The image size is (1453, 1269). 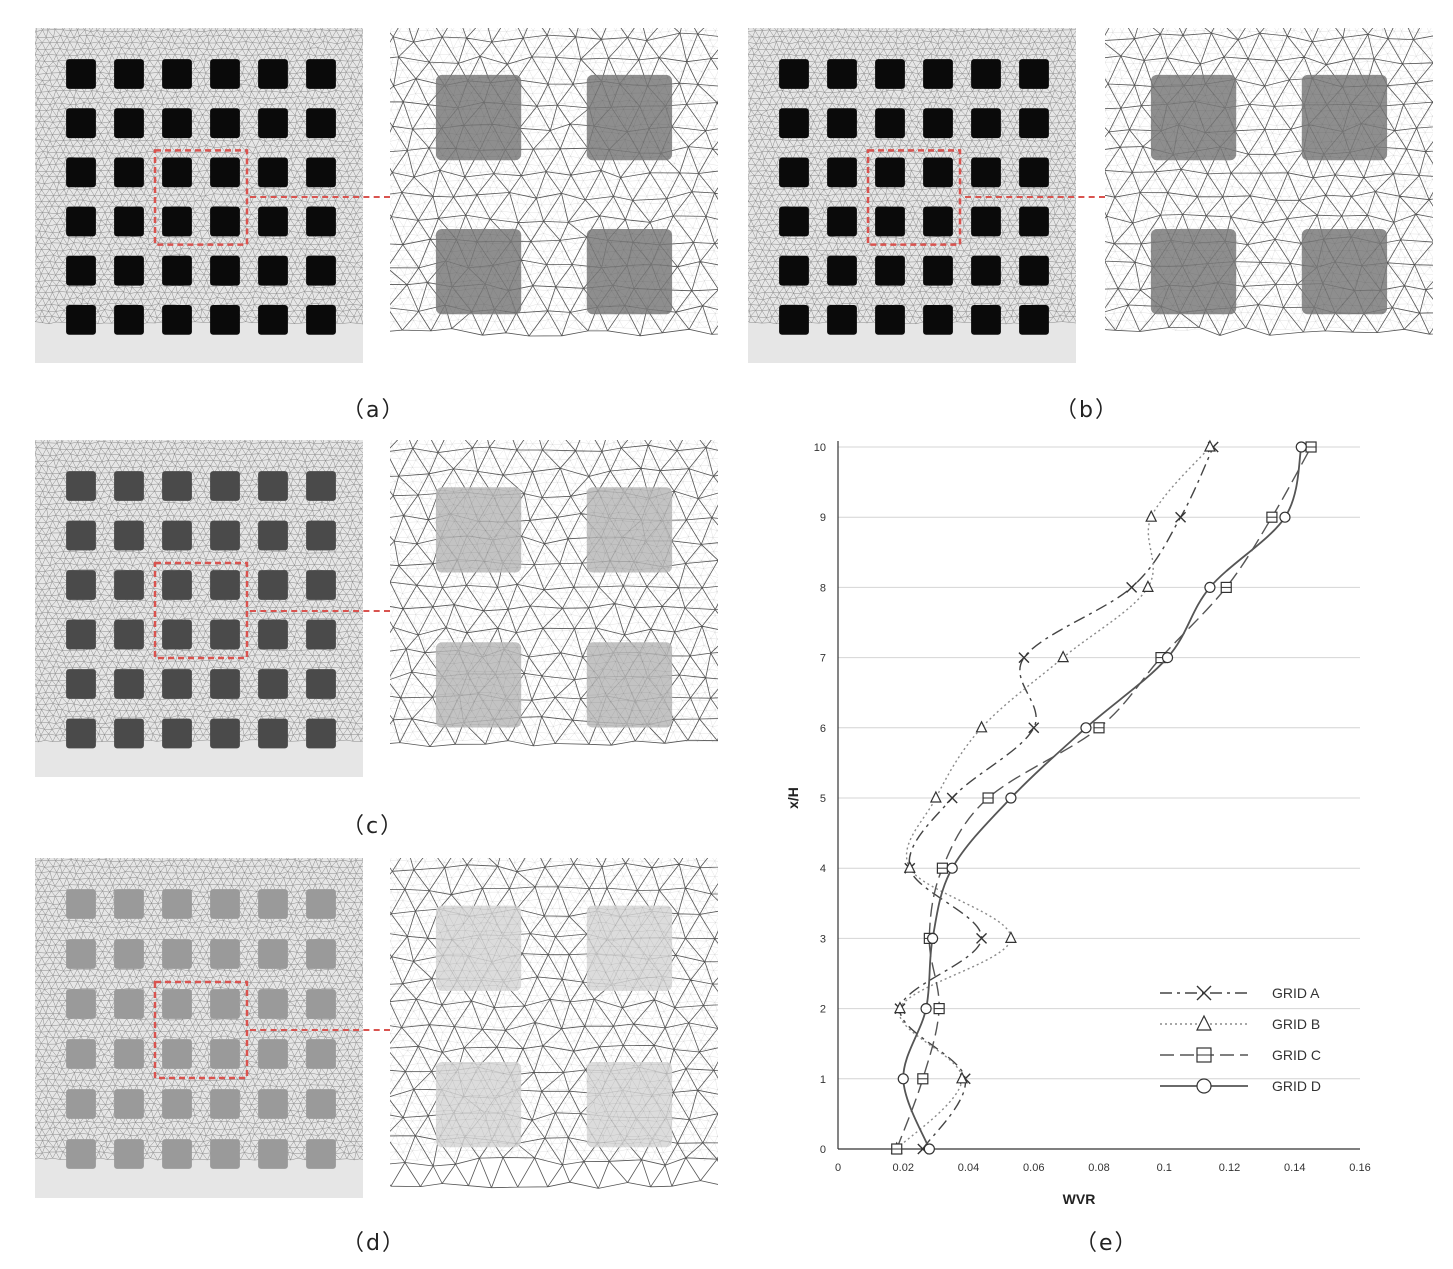 What do you see at coordinates (823, 1010) in the screenshot?
I see `y-tick-label: 2` at bounding box center [823, 1010].